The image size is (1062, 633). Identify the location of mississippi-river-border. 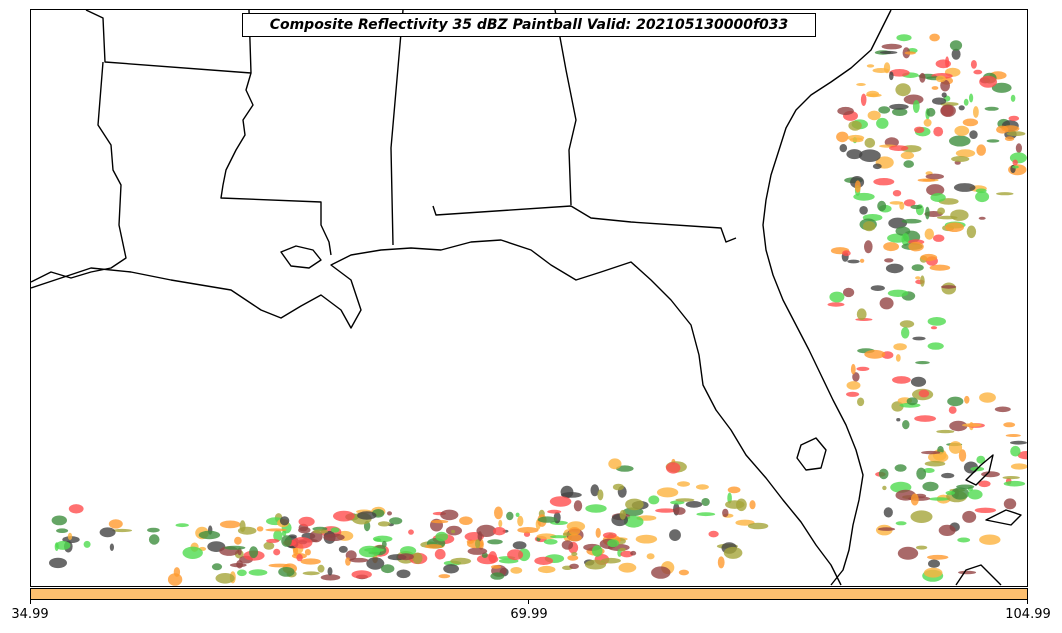
(276, 164).